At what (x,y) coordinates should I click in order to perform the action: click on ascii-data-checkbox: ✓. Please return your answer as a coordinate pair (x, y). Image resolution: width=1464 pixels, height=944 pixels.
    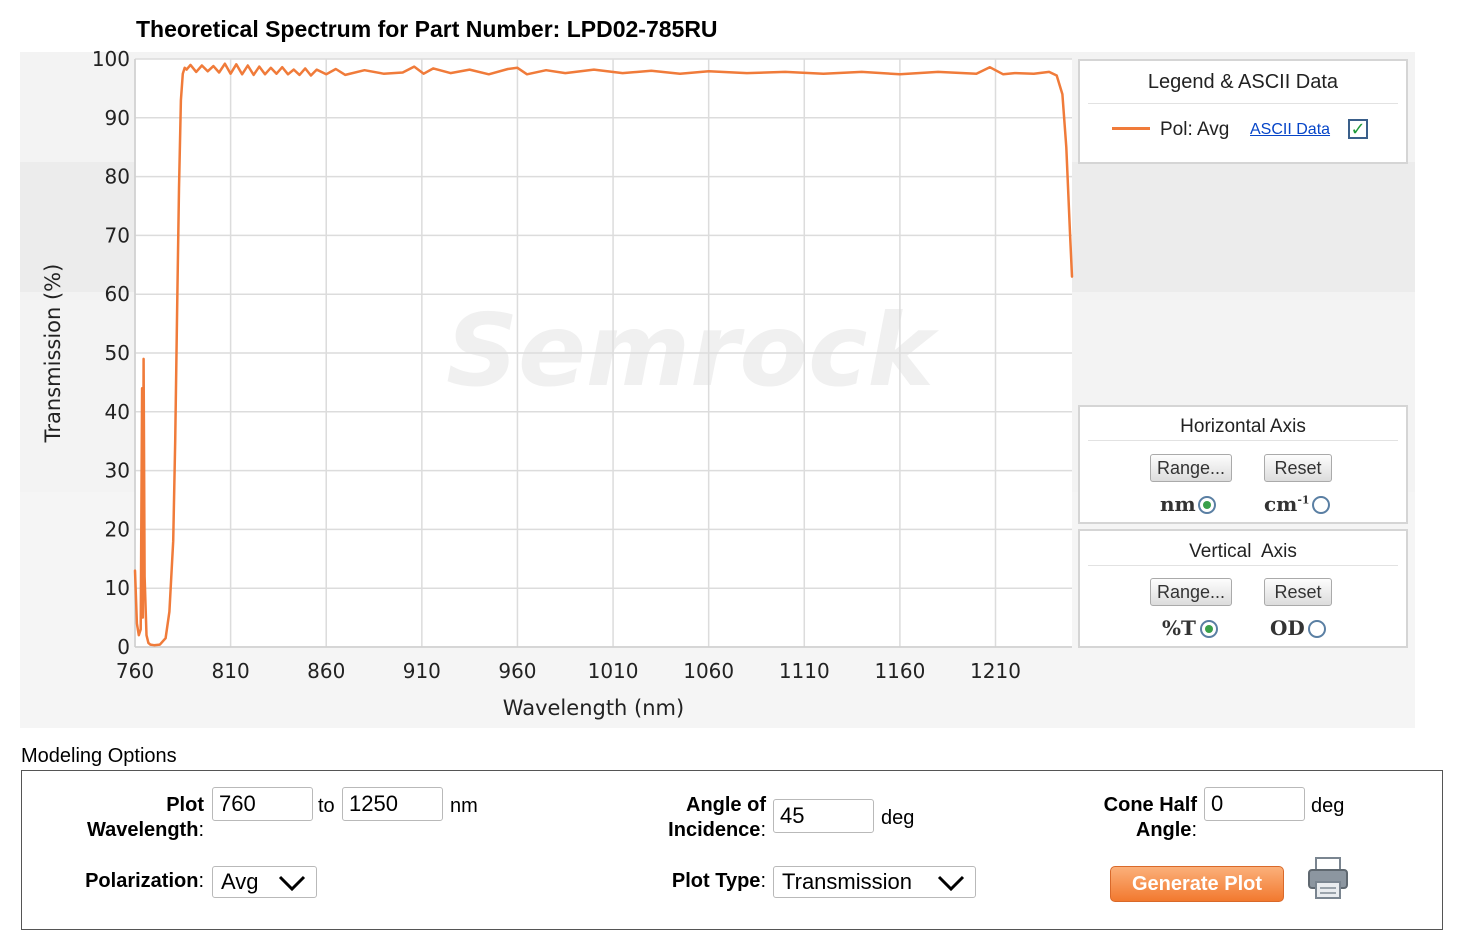
    Looking at the image, I should click on (1358, 129).